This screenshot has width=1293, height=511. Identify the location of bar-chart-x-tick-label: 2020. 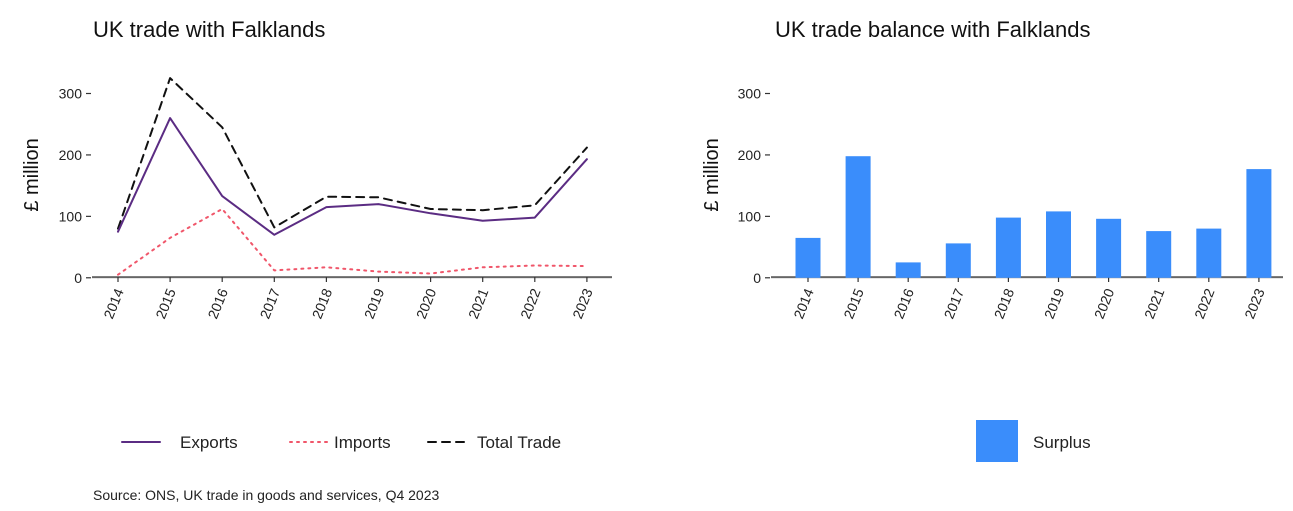
(1104, 303).